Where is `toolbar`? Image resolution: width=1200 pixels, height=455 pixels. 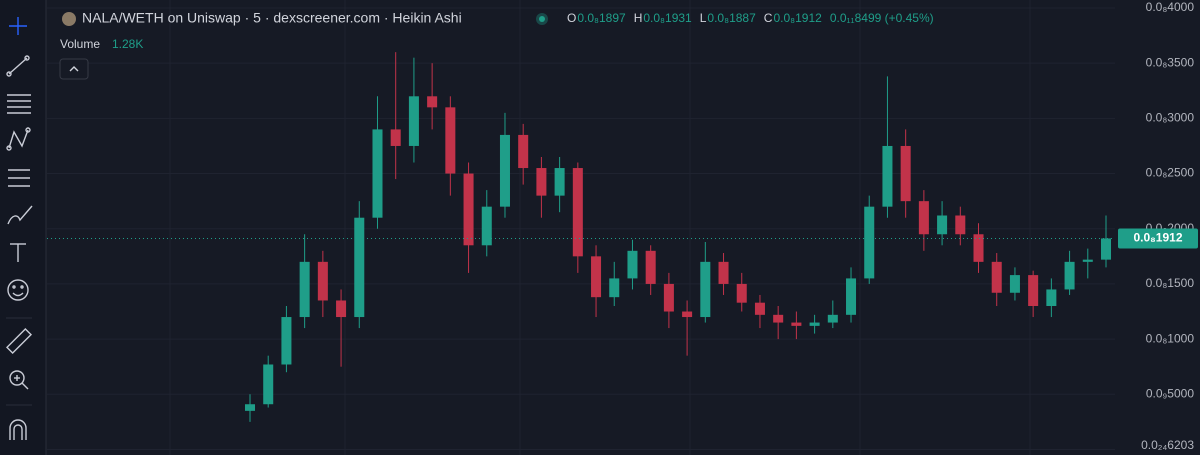
toolbar is located at coordinates (23, 227).